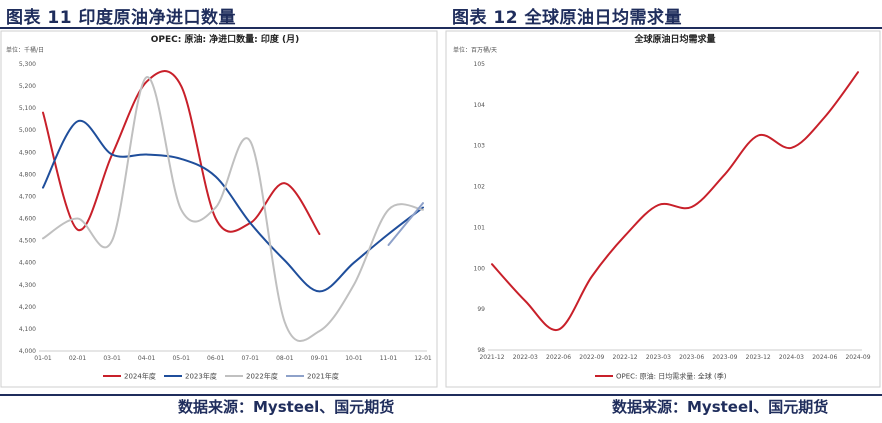 The image size is (882, 423). Describe the element at coordinates (262, 376) in the screenshot. I see `legend-entry: 2022年度` at that location.